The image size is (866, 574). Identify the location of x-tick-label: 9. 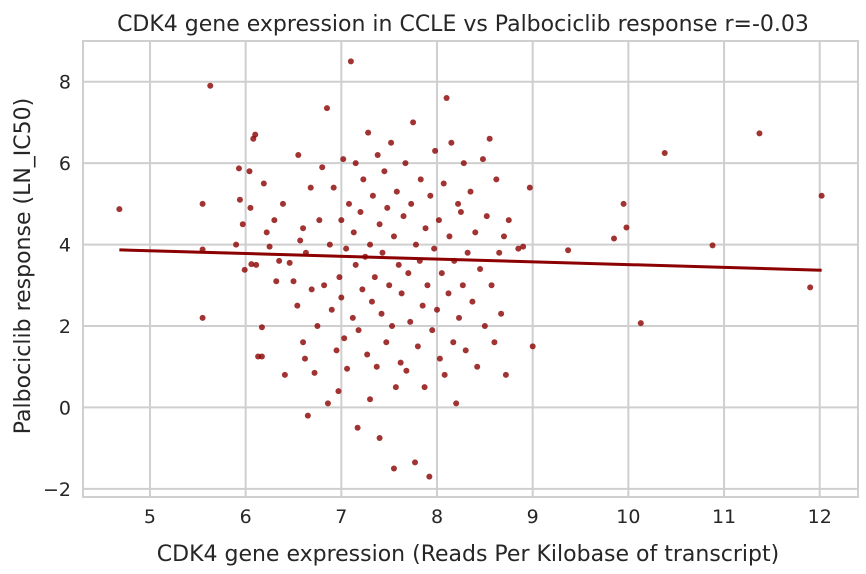
(533, 517).